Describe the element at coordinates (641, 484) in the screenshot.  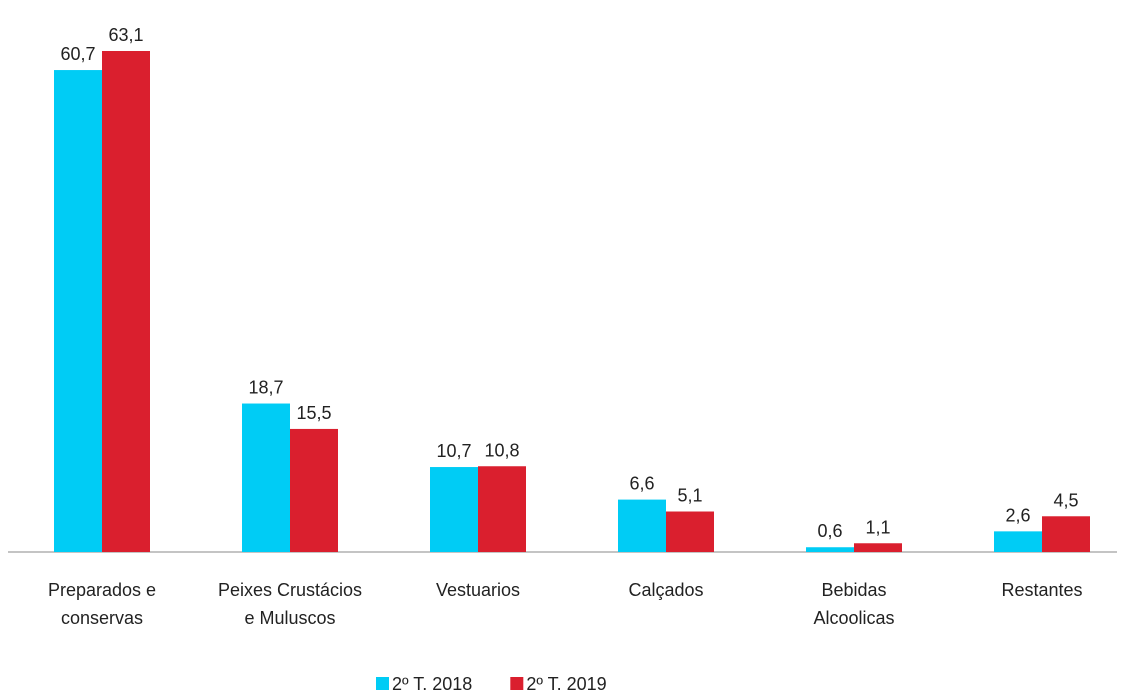
I see `data-label: 6,6` at that location.